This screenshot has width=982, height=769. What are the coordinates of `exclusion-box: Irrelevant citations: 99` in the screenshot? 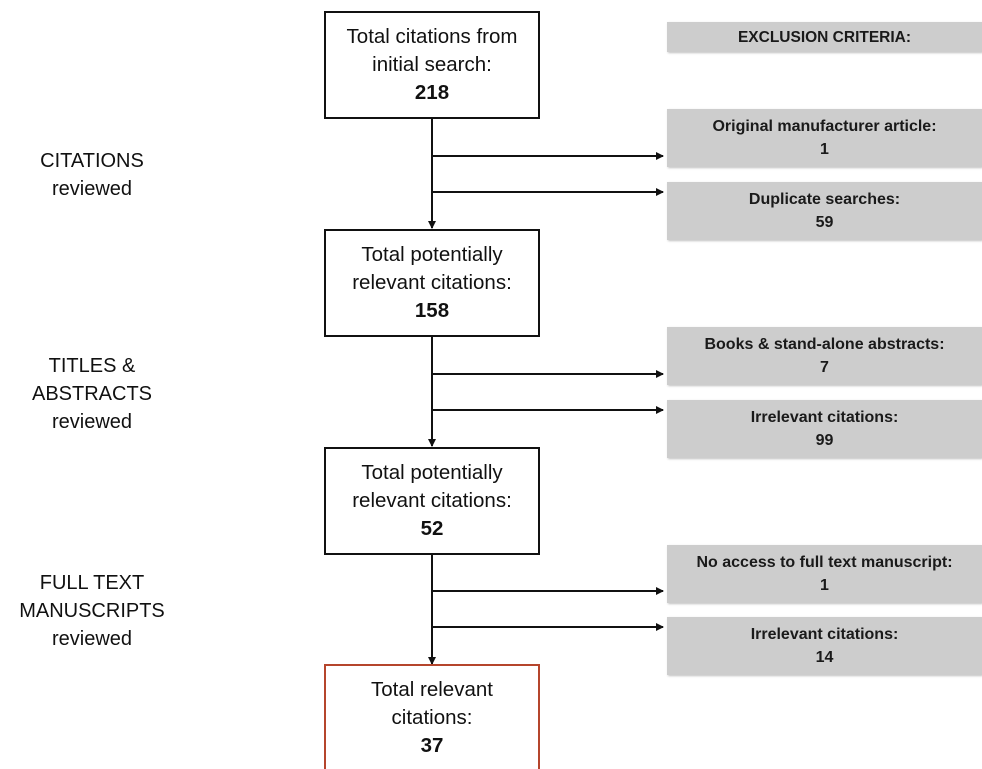 It's located at (824, 429).